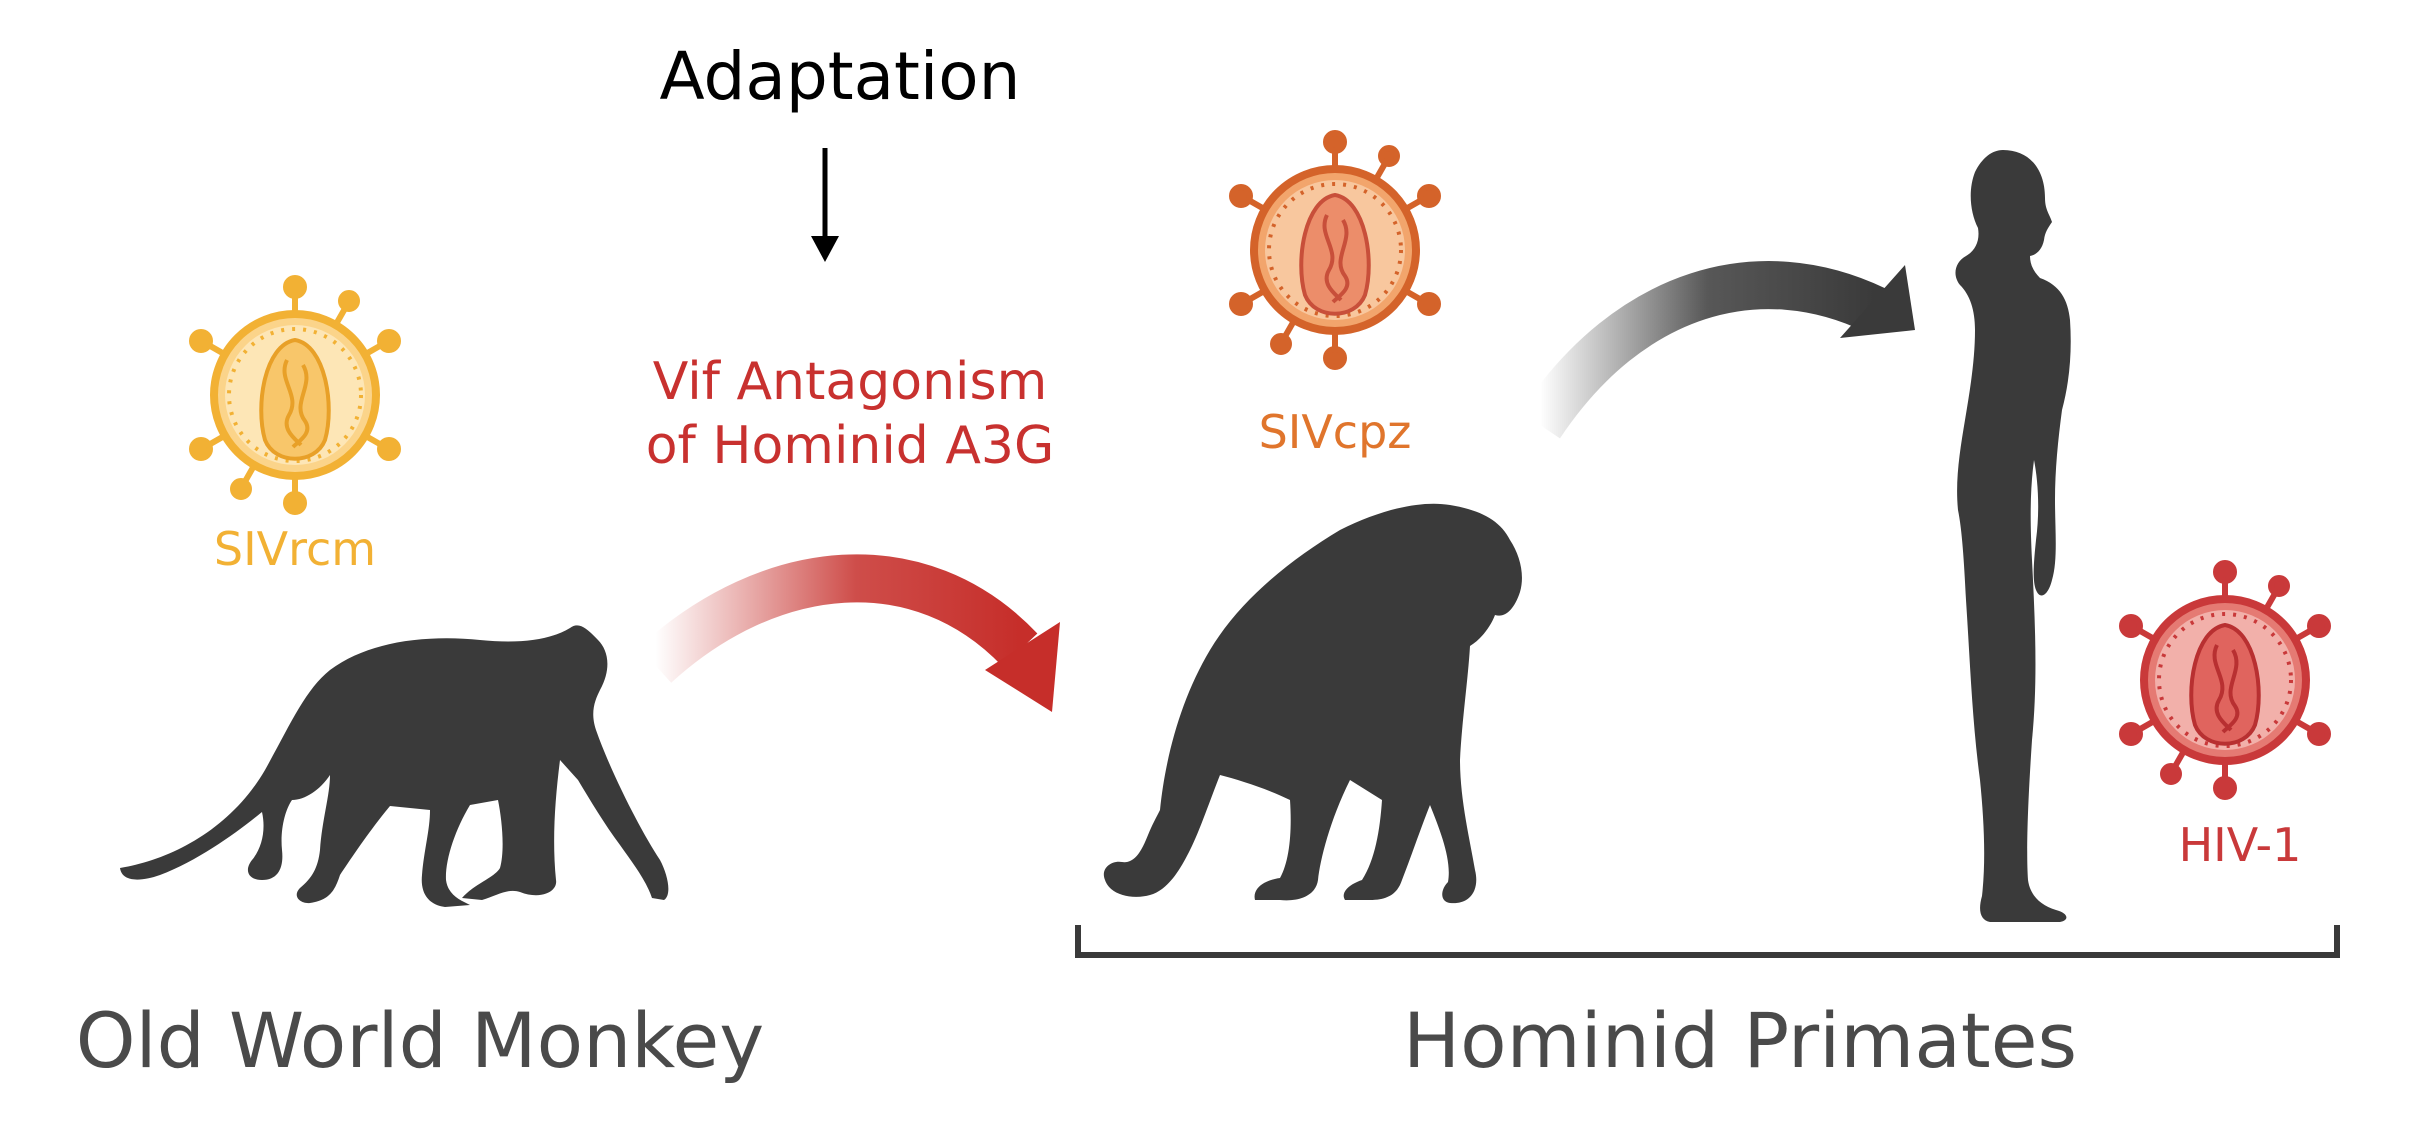 This screenshot has width=2433, height=1136. What do you see at coordinates (2013, 536) in the screenshot?
I see `human-silhouette-icon` at bounding box center [2013, 536].